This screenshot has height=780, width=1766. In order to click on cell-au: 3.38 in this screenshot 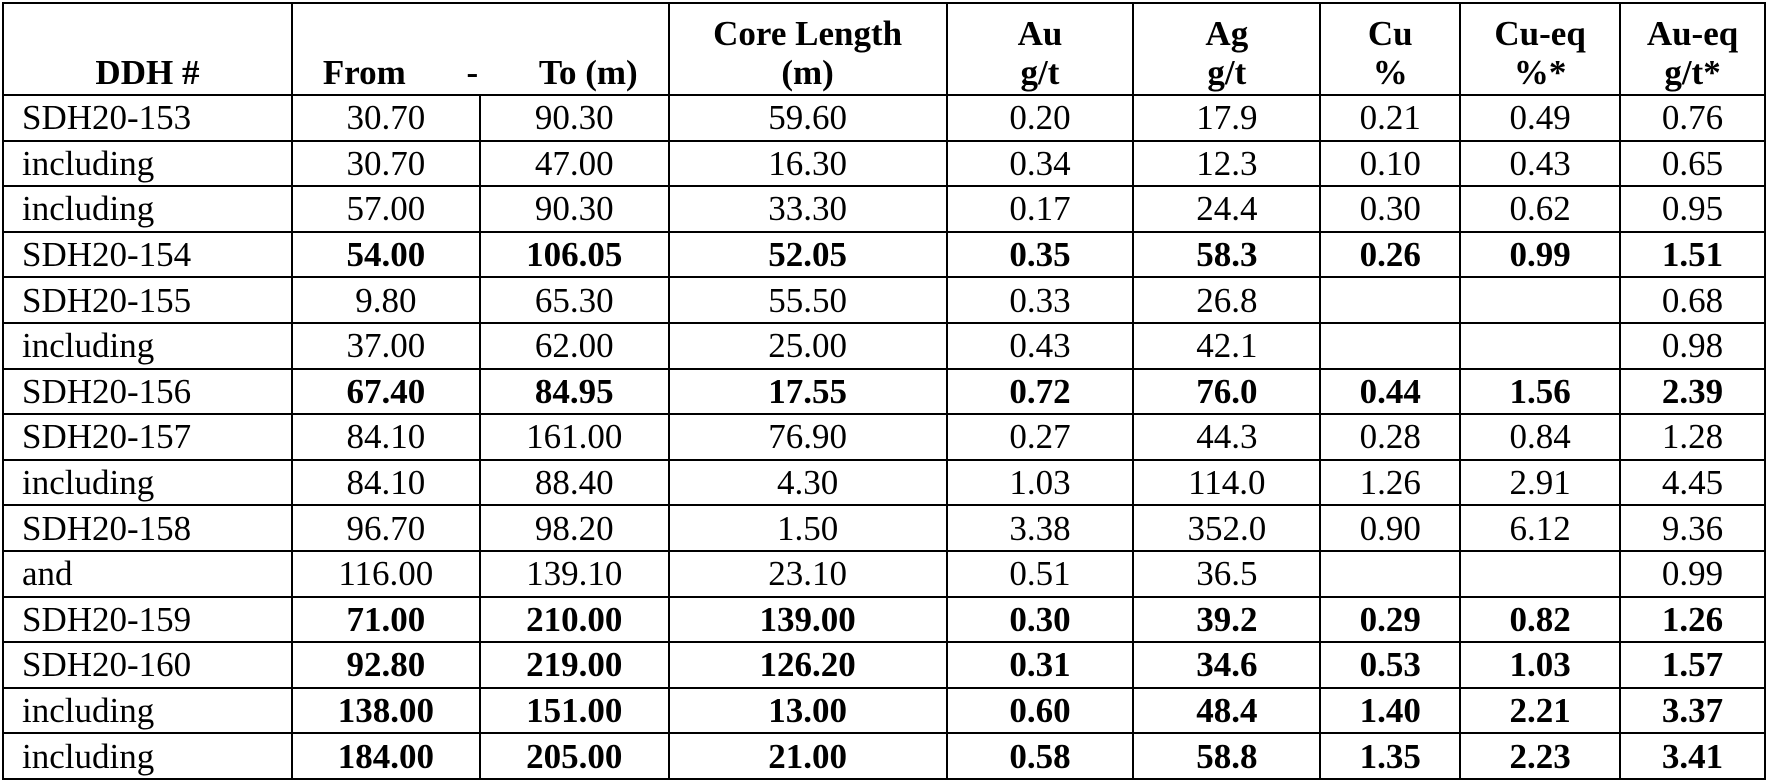, I will do `click(1040, 528)`.